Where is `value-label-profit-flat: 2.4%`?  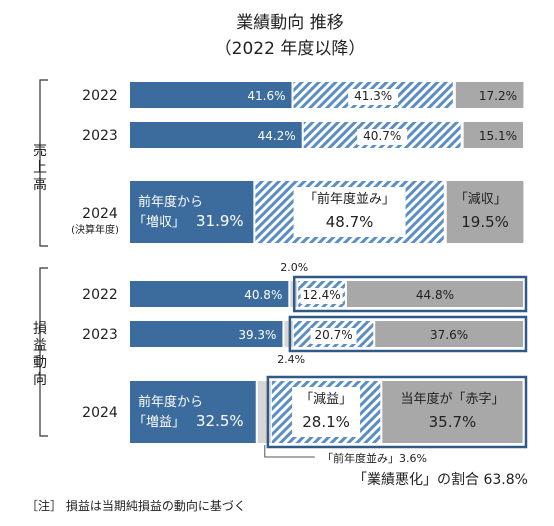 value-label-profit-flat: 2.4% is located at coordinates (291, 359).